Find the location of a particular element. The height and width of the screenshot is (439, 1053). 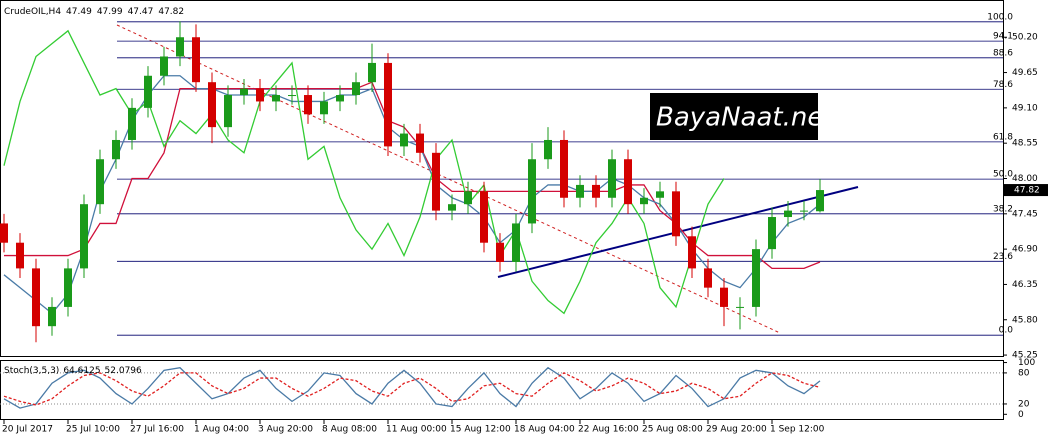

fib-label: 23.6 is located at coordinates (1003, 257).